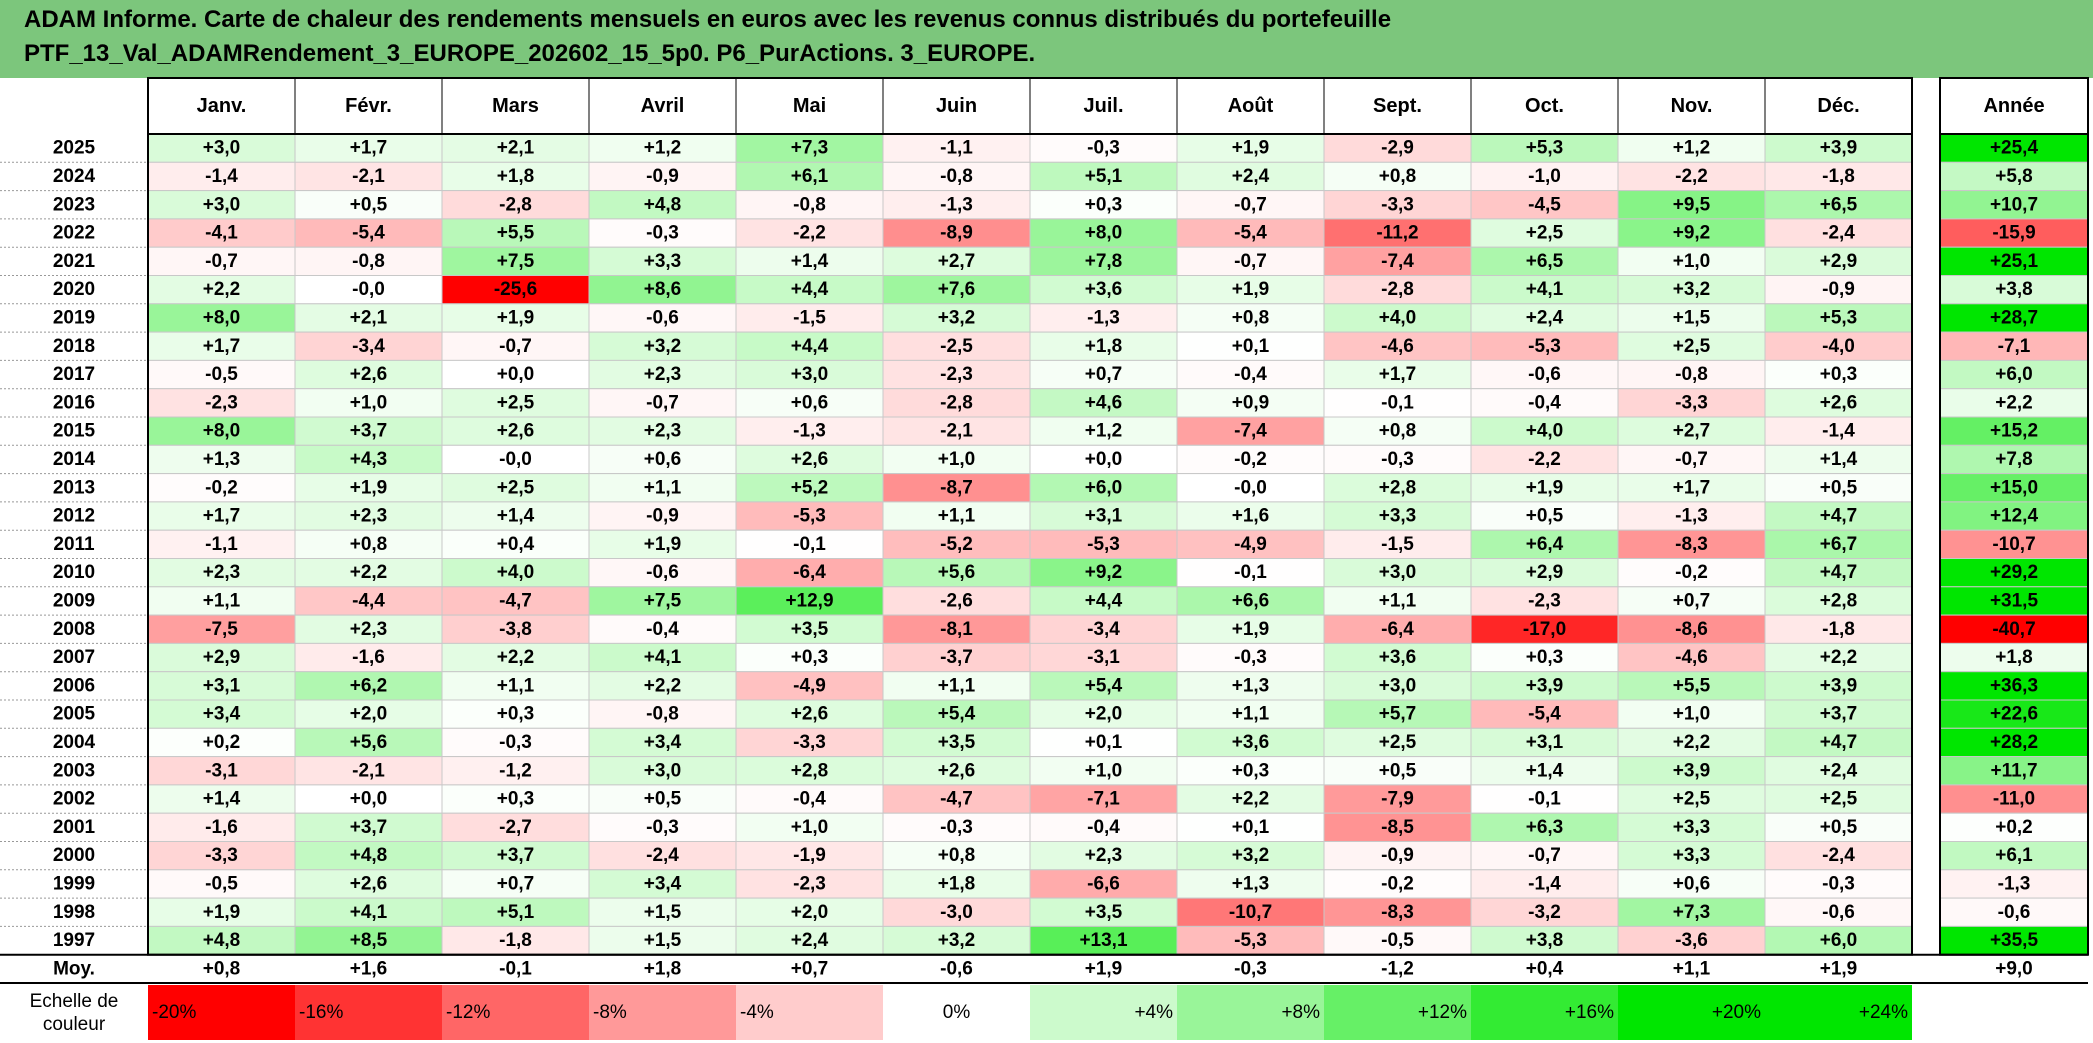  Describe the element at coordinates (662, 402) in the screenshot. I see `cell-value: -0,7` at that location.